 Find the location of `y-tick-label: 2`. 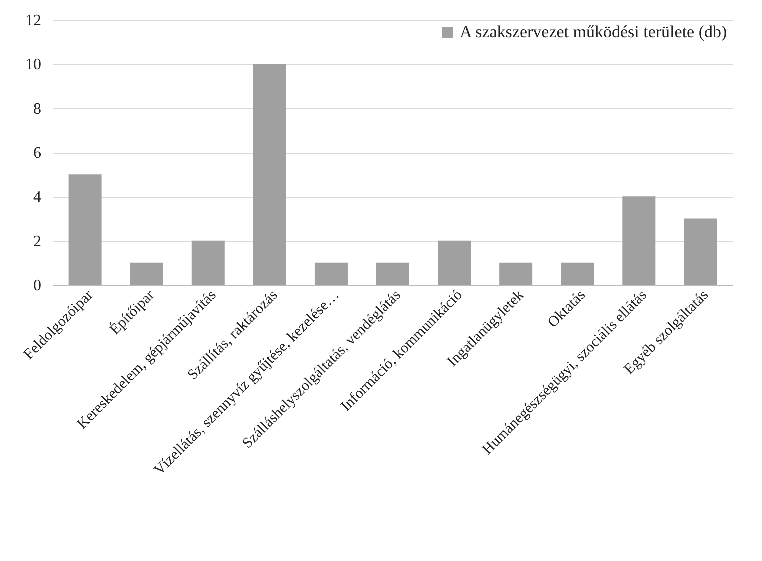

y-tick-label: 2 is located at coordinates (38, 241).